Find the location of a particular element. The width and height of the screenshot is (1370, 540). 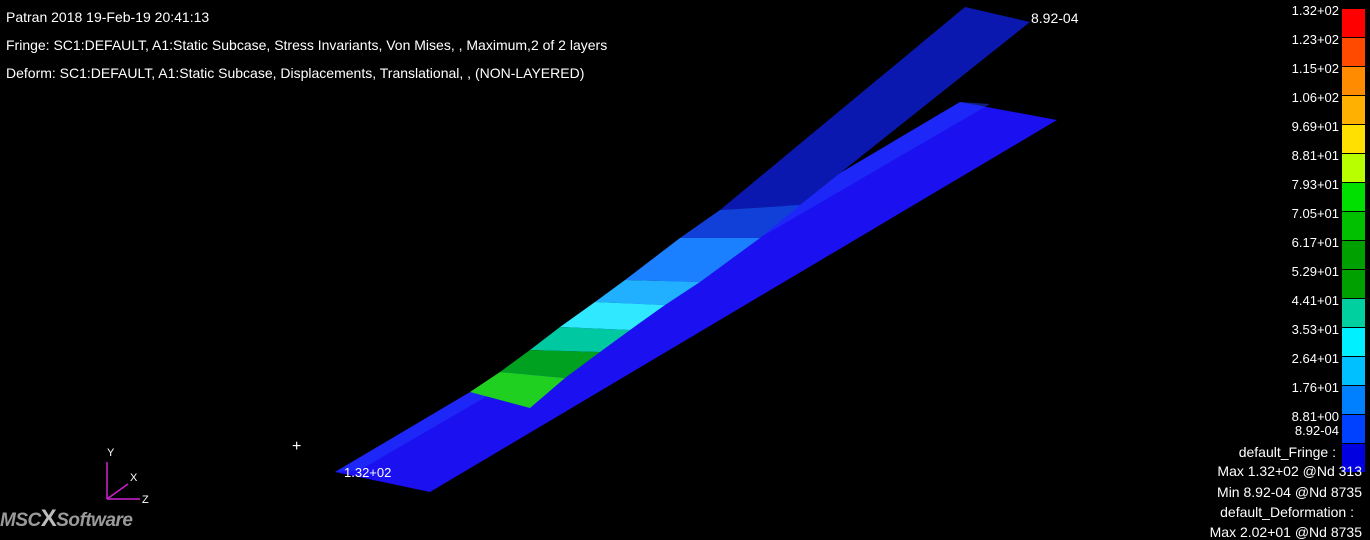

legend-label: 3.53+01 is located at coordinates (1315, 329).